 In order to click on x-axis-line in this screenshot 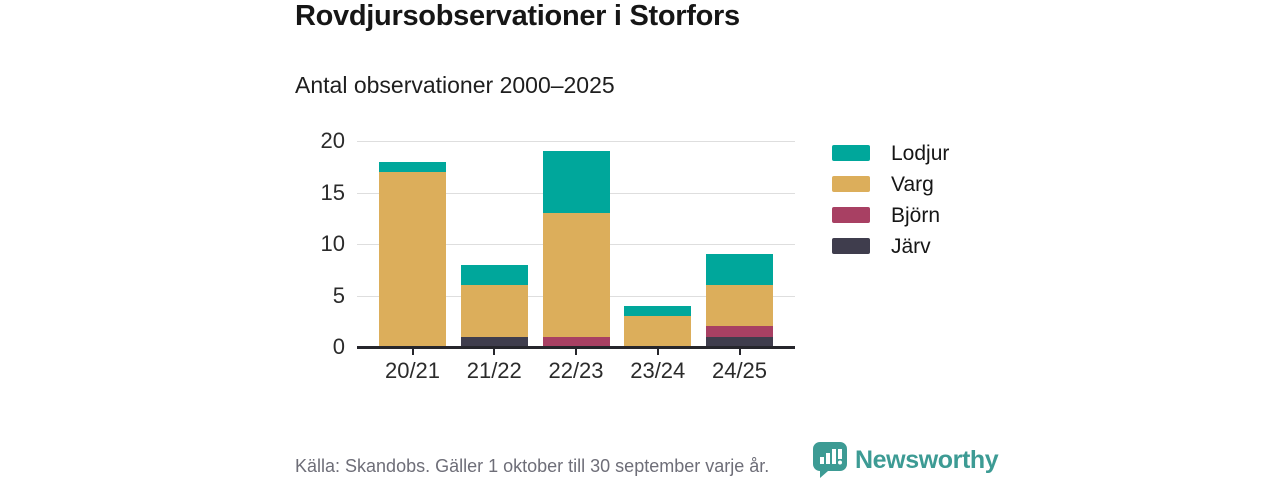, I will do `click(576, 347)`.